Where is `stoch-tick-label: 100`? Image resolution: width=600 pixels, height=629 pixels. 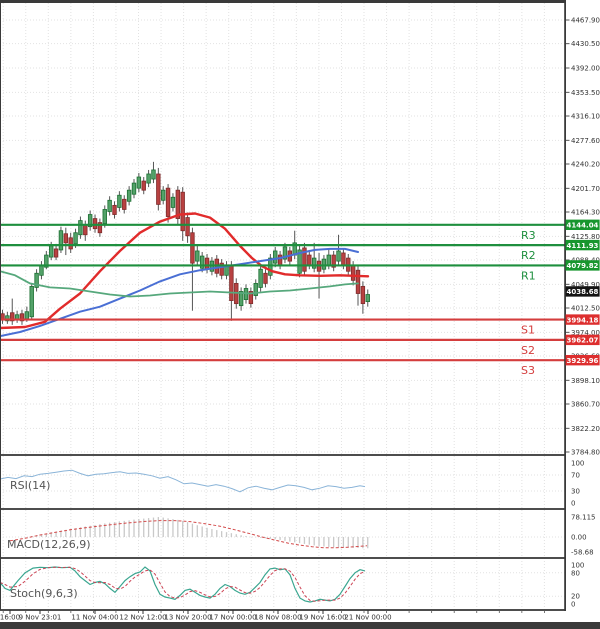
stoch-tick-label: 100 is located at coordinates (577, 566).